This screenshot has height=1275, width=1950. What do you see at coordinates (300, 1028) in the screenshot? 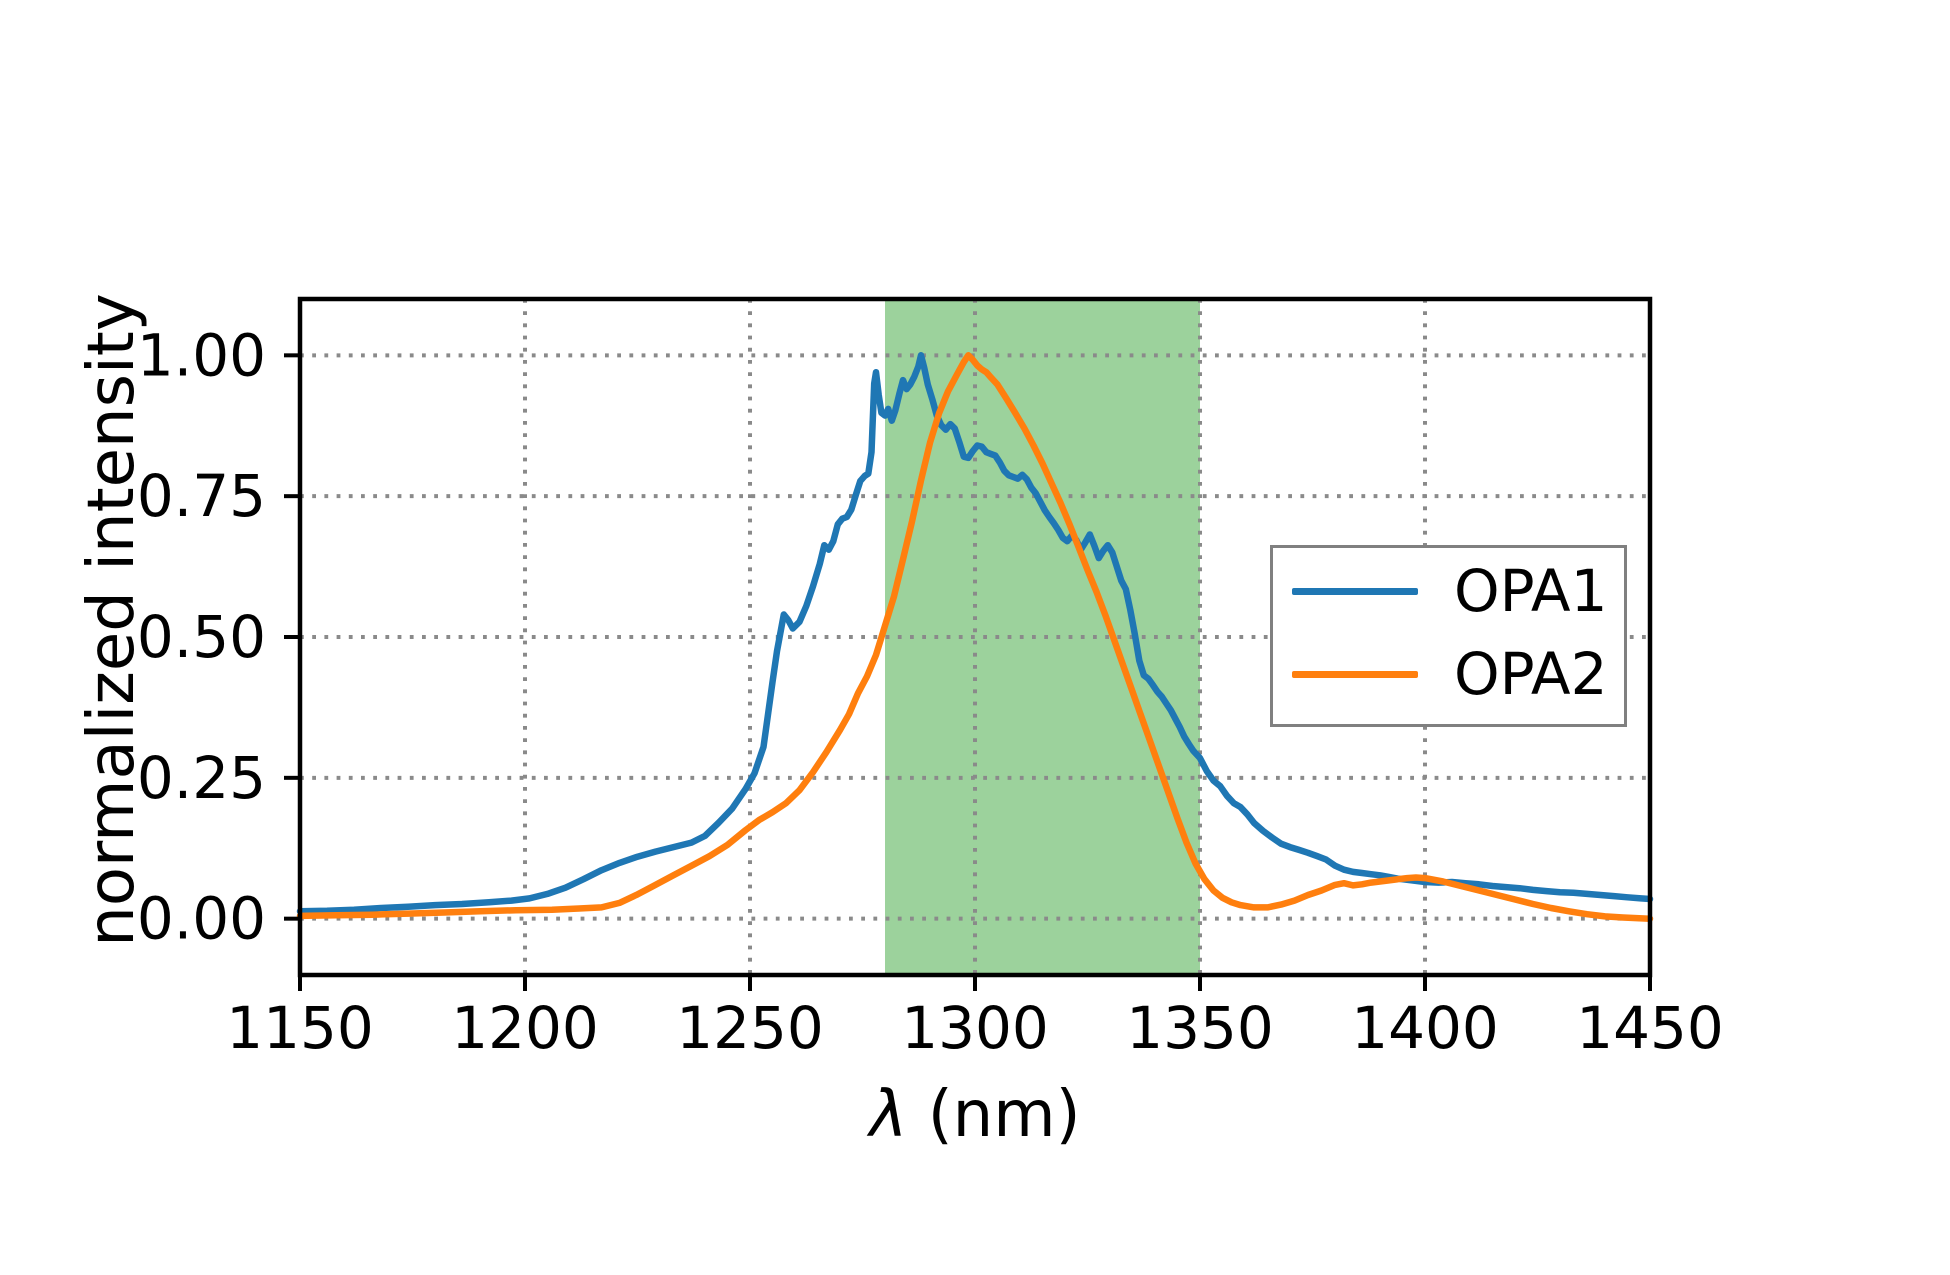
I see `x-tick-label-1150: 1150` at bounding box center [300, 1028].